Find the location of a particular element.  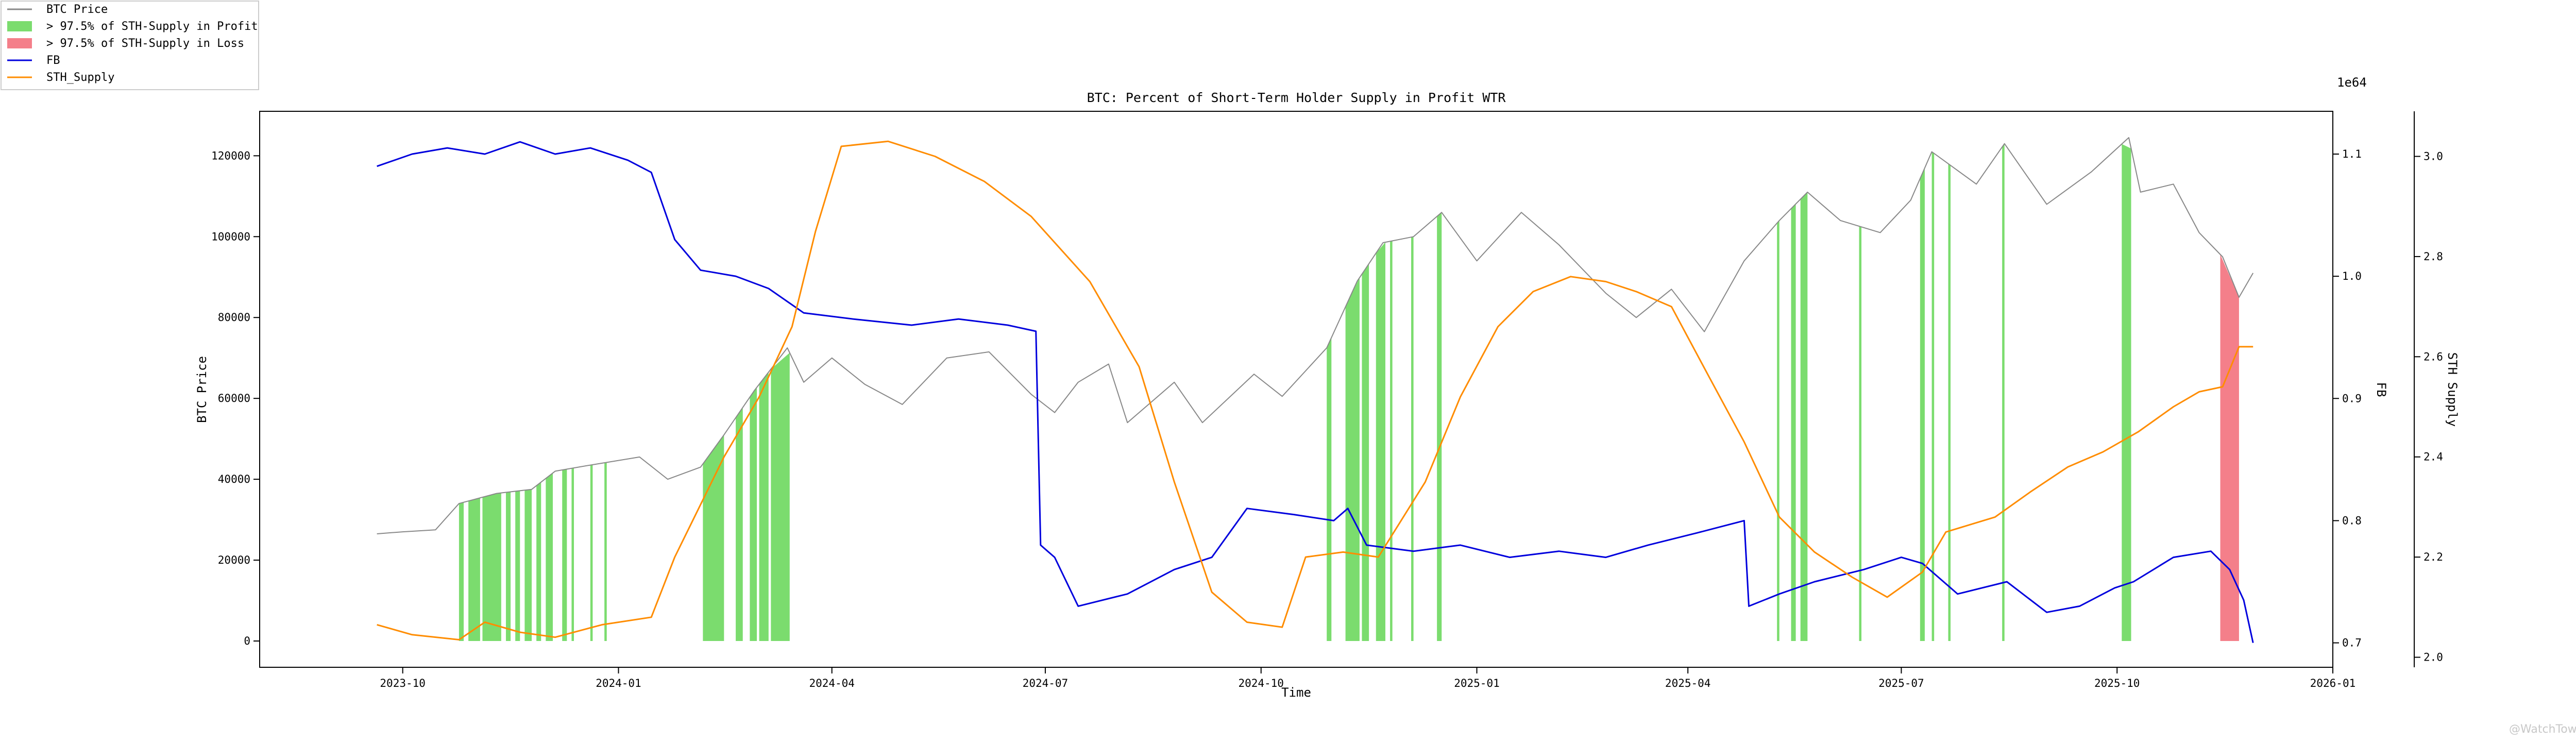

y-right2-tick-label: 2.8 is located at coordinates (2433, 256).